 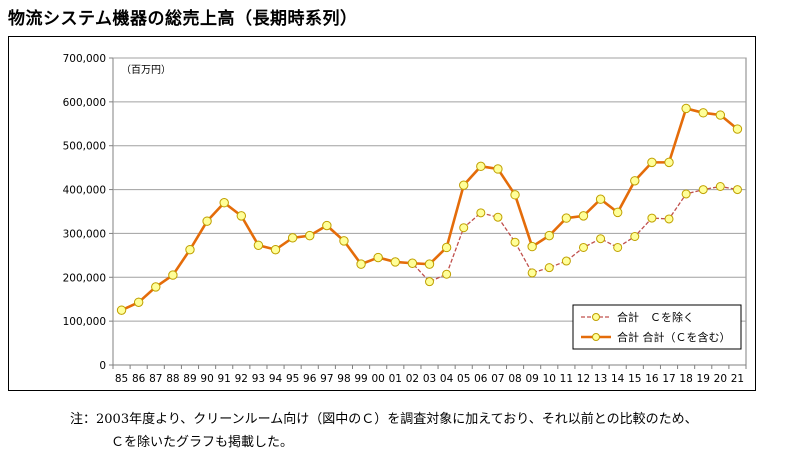 I want to click on x-tick-label: 97, so click(x=326, y=379).